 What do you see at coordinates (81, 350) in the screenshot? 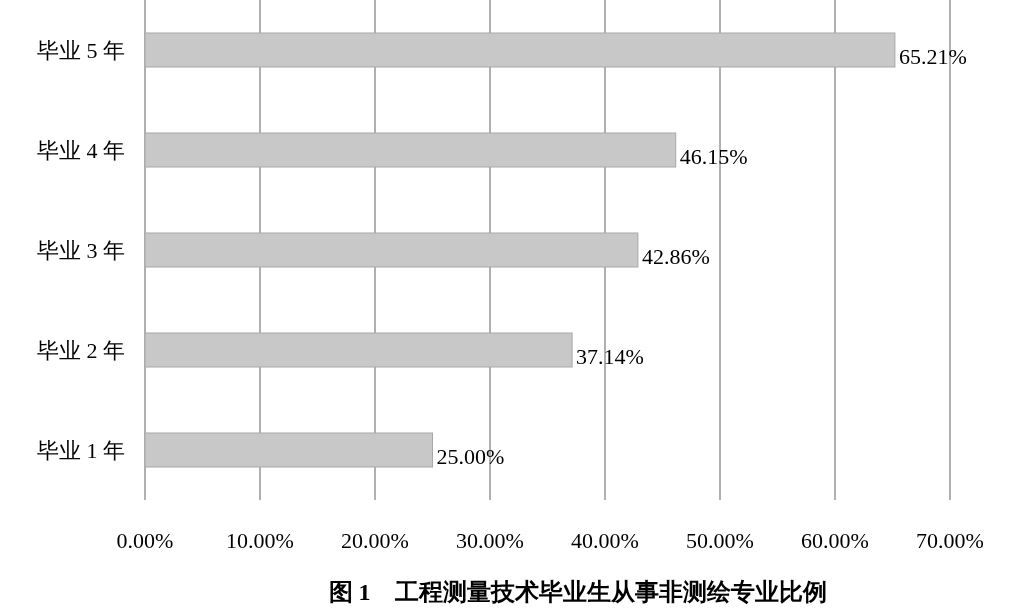
I see `y-tick-label: 毕业 2 年` at bounding box center [81, 350].